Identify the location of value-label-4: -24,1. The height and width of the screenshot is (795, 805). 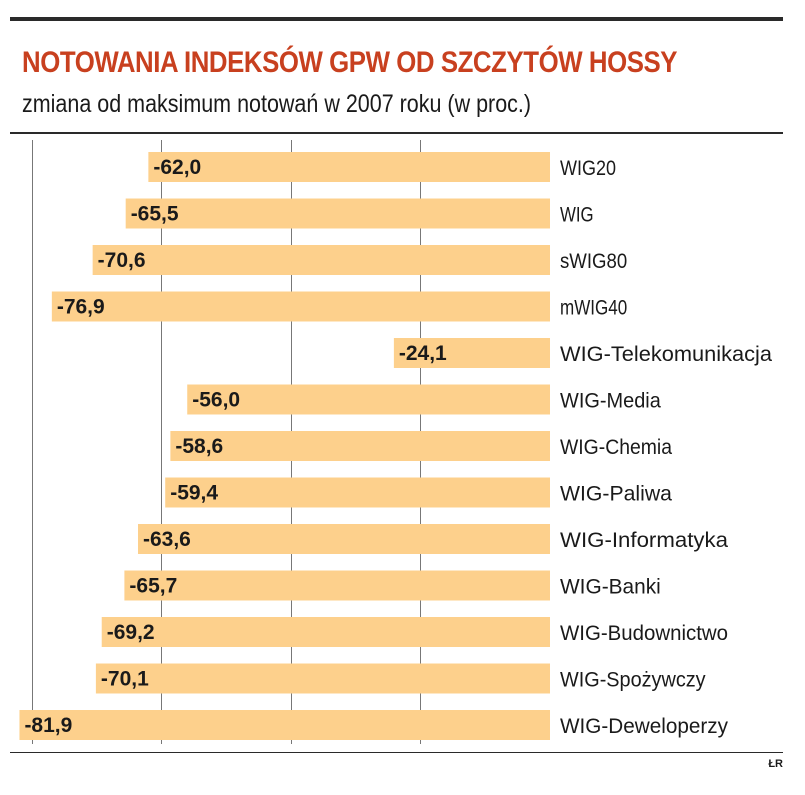
(423, 353).